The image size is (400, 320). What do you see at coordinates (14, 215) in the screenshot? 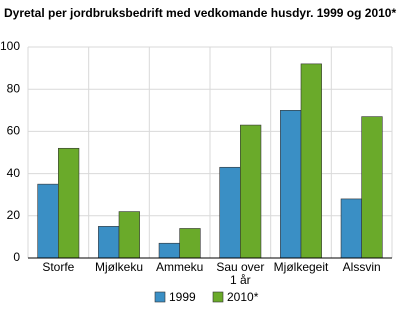
I see `y-tick-label: 20` at bounding box center [14, 215].